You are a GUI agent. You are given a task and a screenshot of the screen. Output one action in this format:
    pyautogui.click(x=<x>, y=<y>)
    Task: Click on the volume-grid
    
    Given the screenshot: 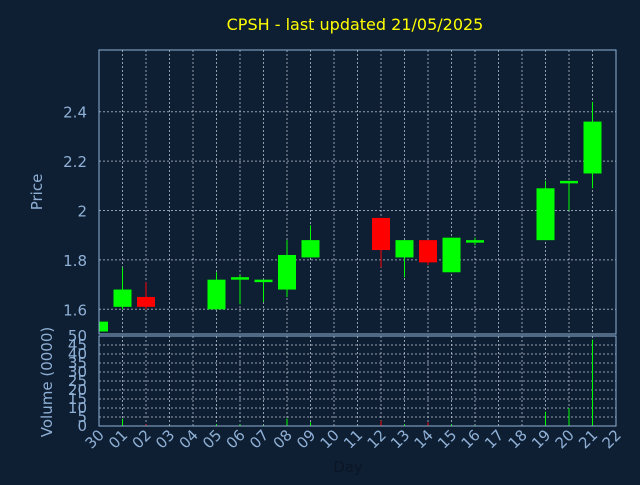 What is the action you would take?
    pyautogui.click(x=357, y=381)
    